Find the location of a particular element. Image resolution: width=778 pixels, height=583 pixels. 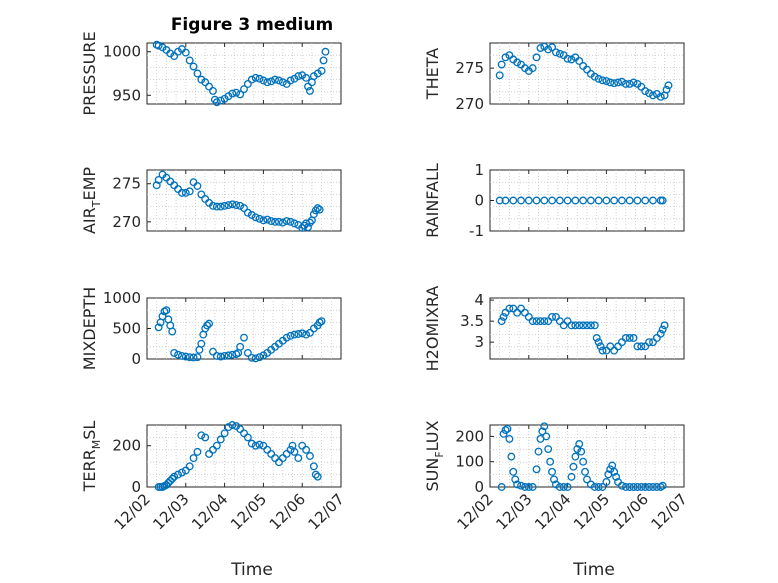

y-tick-label: 1000 is located at coordinates (122, 52).